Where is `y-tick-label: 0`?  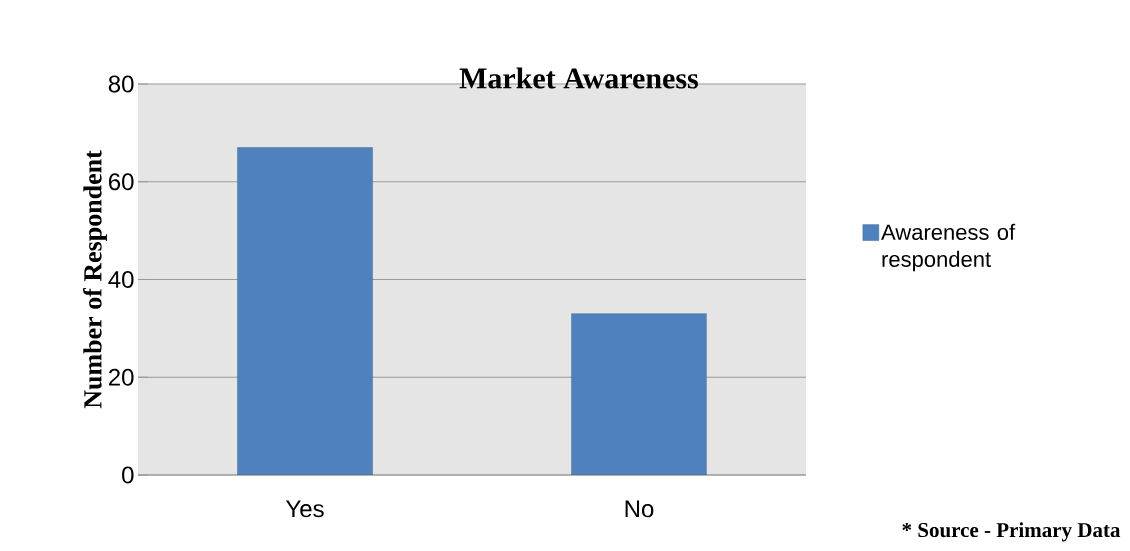 y-tick-label: 0 is located at coordinates (128, 475).